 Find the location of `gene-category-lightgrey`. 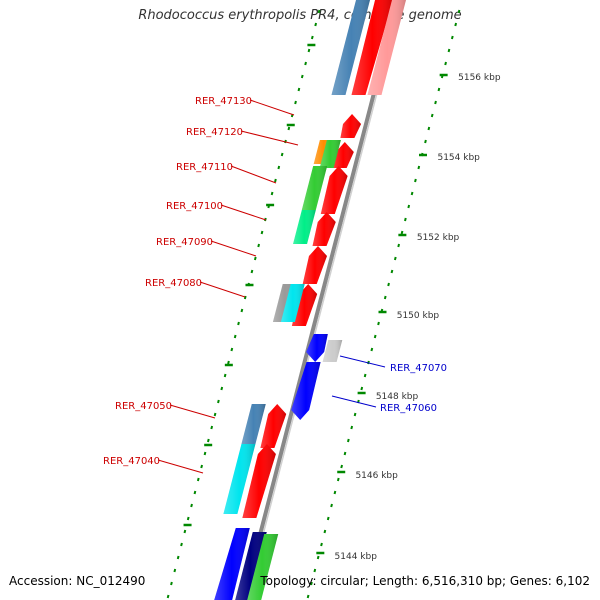

gene-category-lightgrey is located at coordinates (332, 351).